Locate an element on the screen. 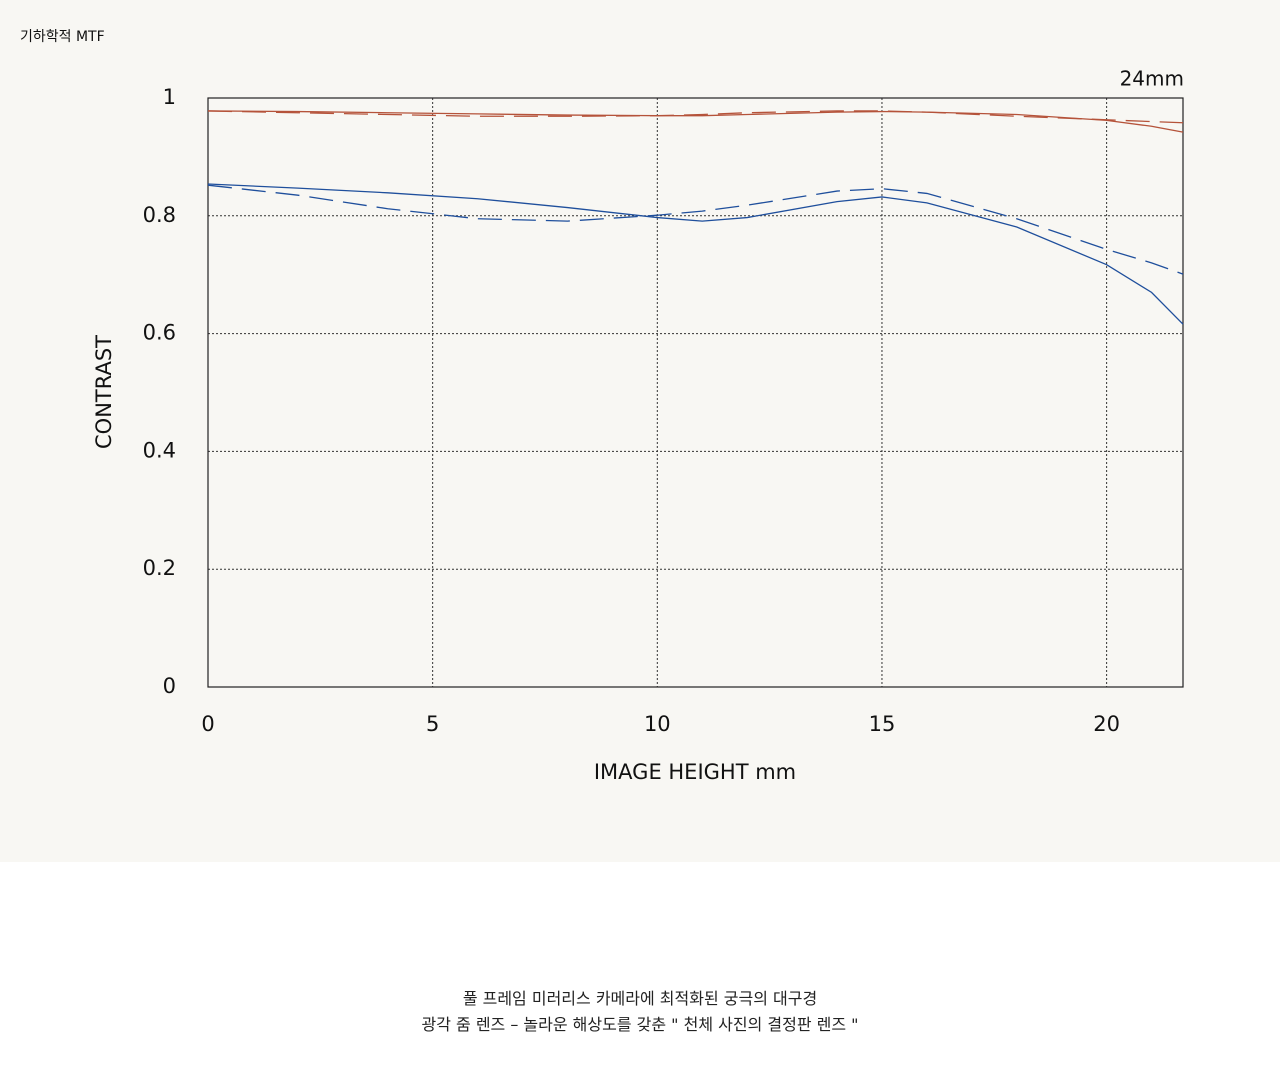 This screenshot has height=1084, width=1280. x-tick-label: 20 is located at coordinates (1106, 724).